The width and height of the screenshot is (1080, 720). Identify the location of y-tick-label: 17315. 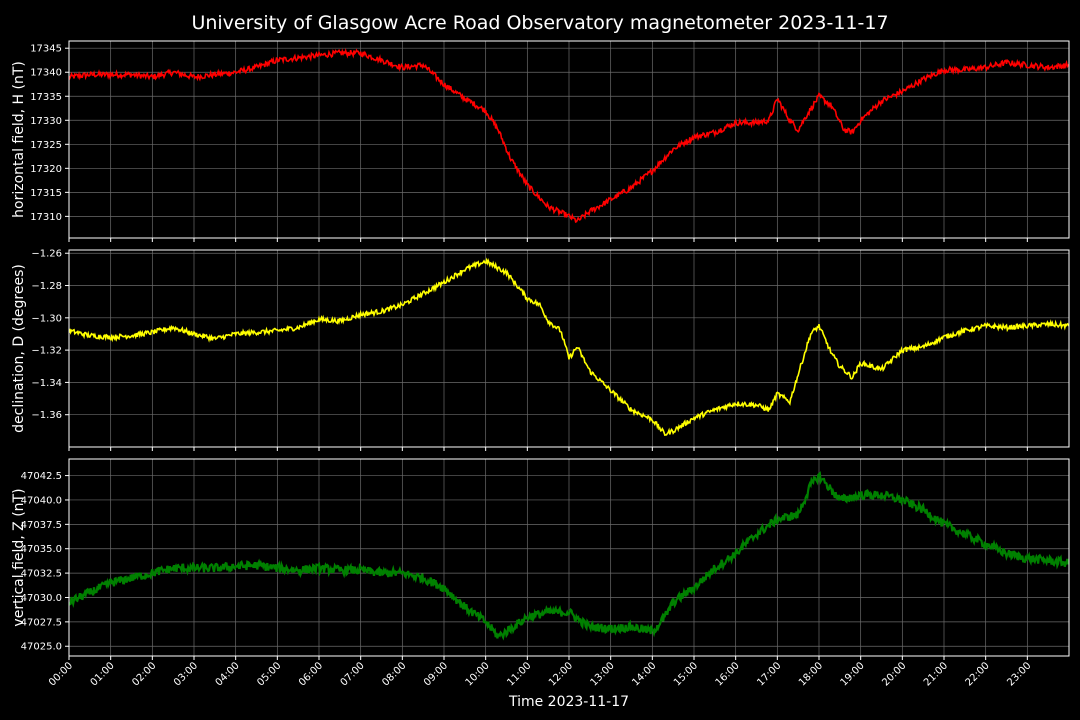
(46, 193).